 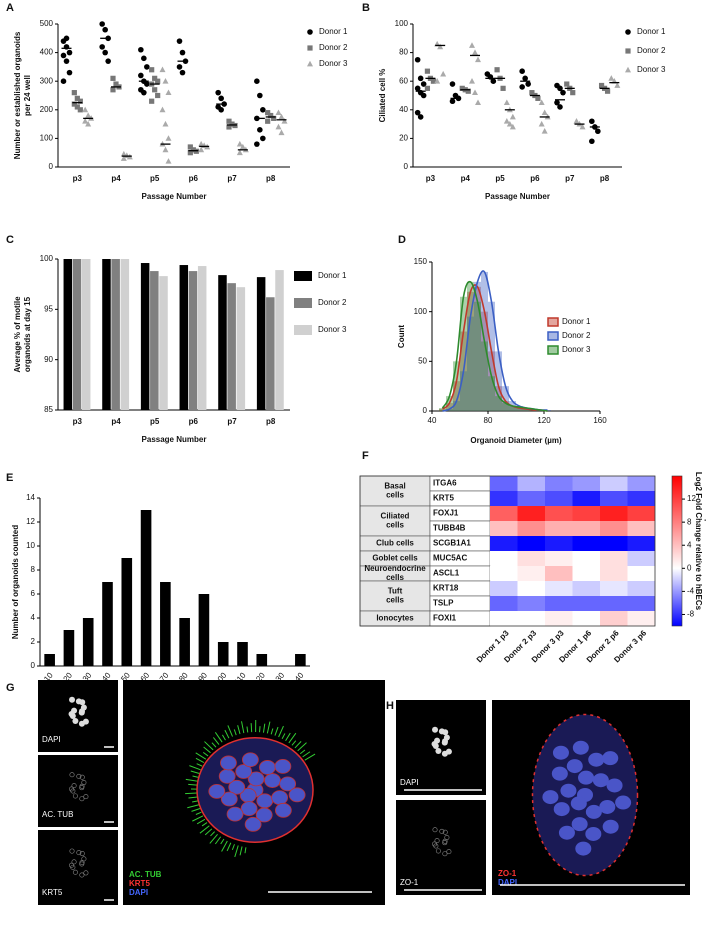 I want to click on gene-label: SCGB1A1, so click(x=452, y=543).